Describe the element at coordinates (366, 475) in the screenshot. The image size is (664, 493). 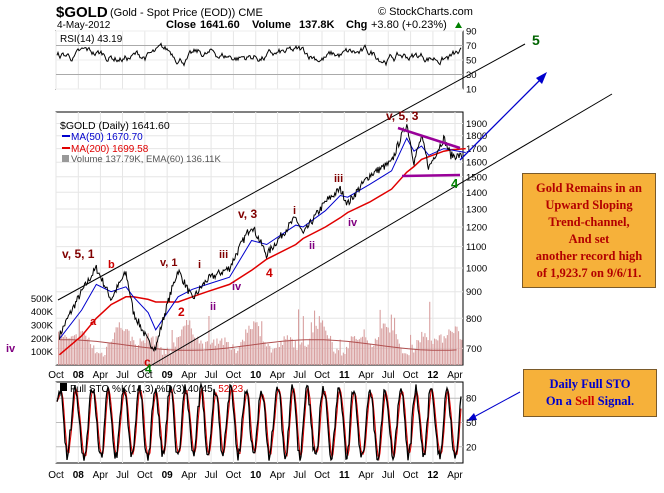
I see `x-axis-label: Apr` at that location.